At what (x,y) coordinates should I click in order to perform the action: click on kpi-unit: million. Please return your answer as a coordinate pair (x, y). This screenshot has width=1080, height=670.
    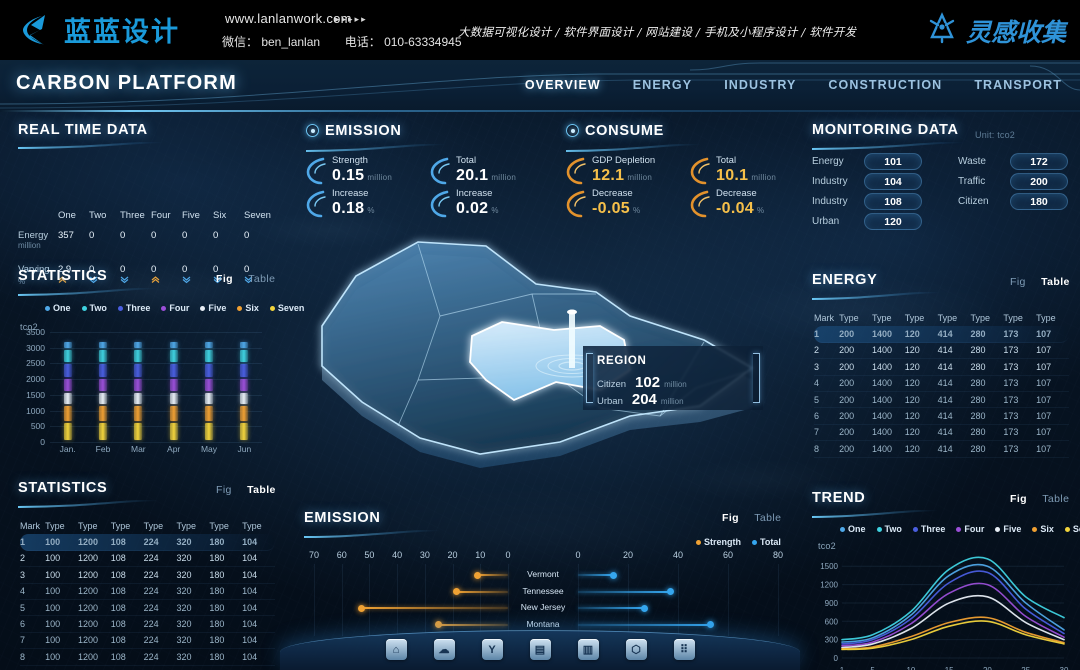
    Looking at the image, I should click on (640, 177).